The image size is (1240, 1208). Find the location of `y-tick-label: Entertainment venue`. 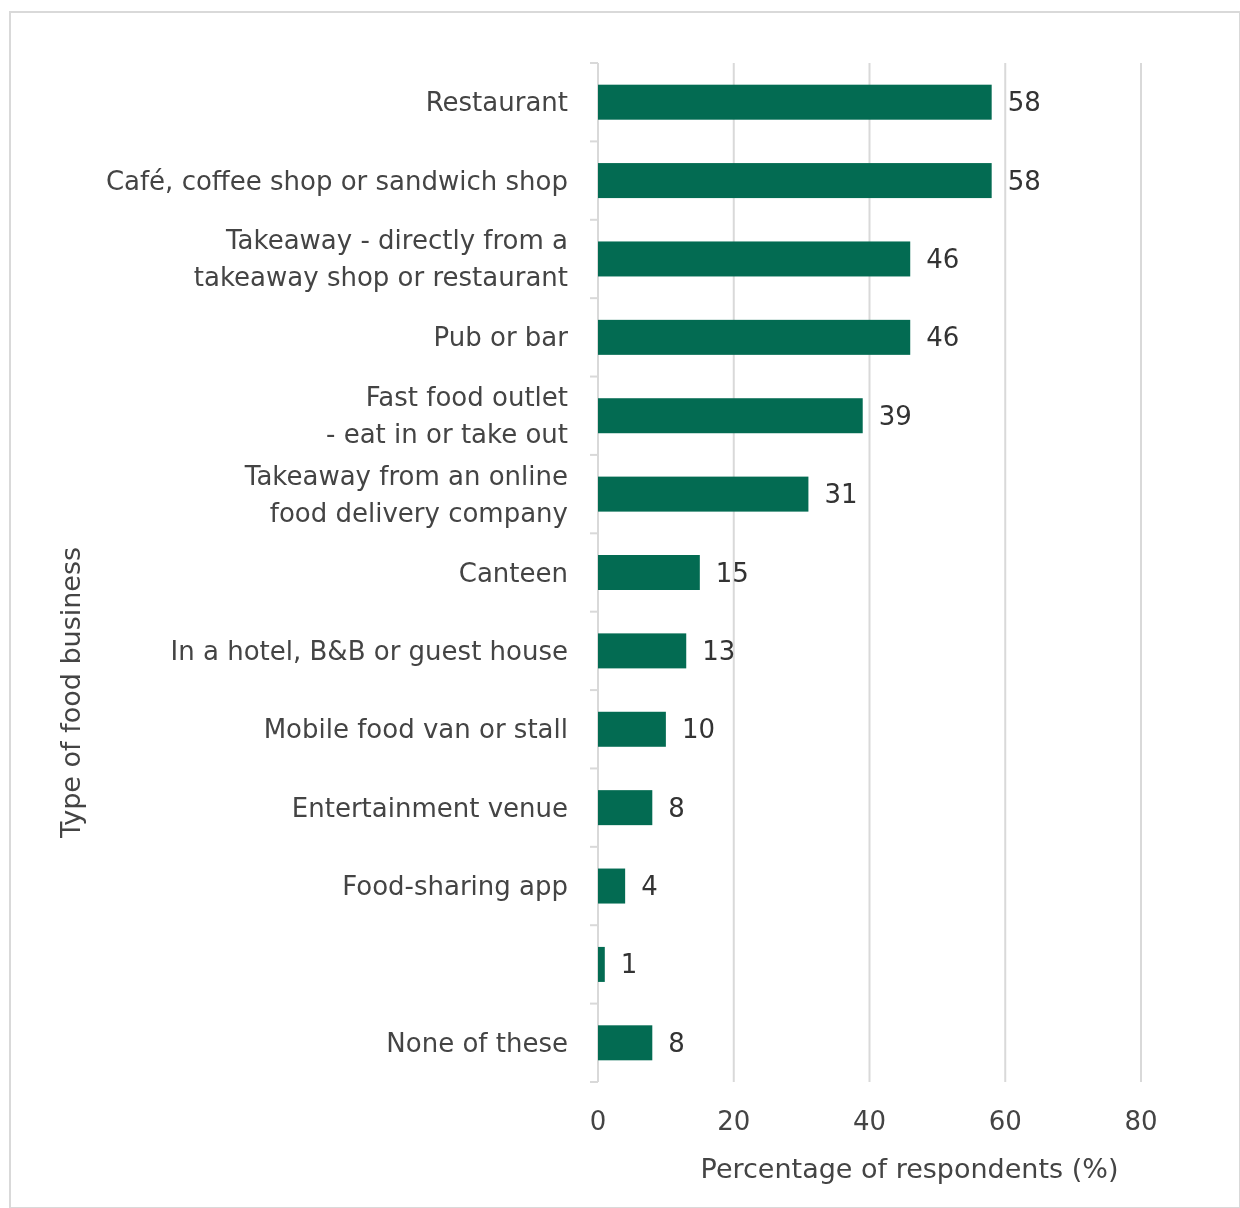

y-tick-label: Entertainment venue is located at coordinates (429, 807).